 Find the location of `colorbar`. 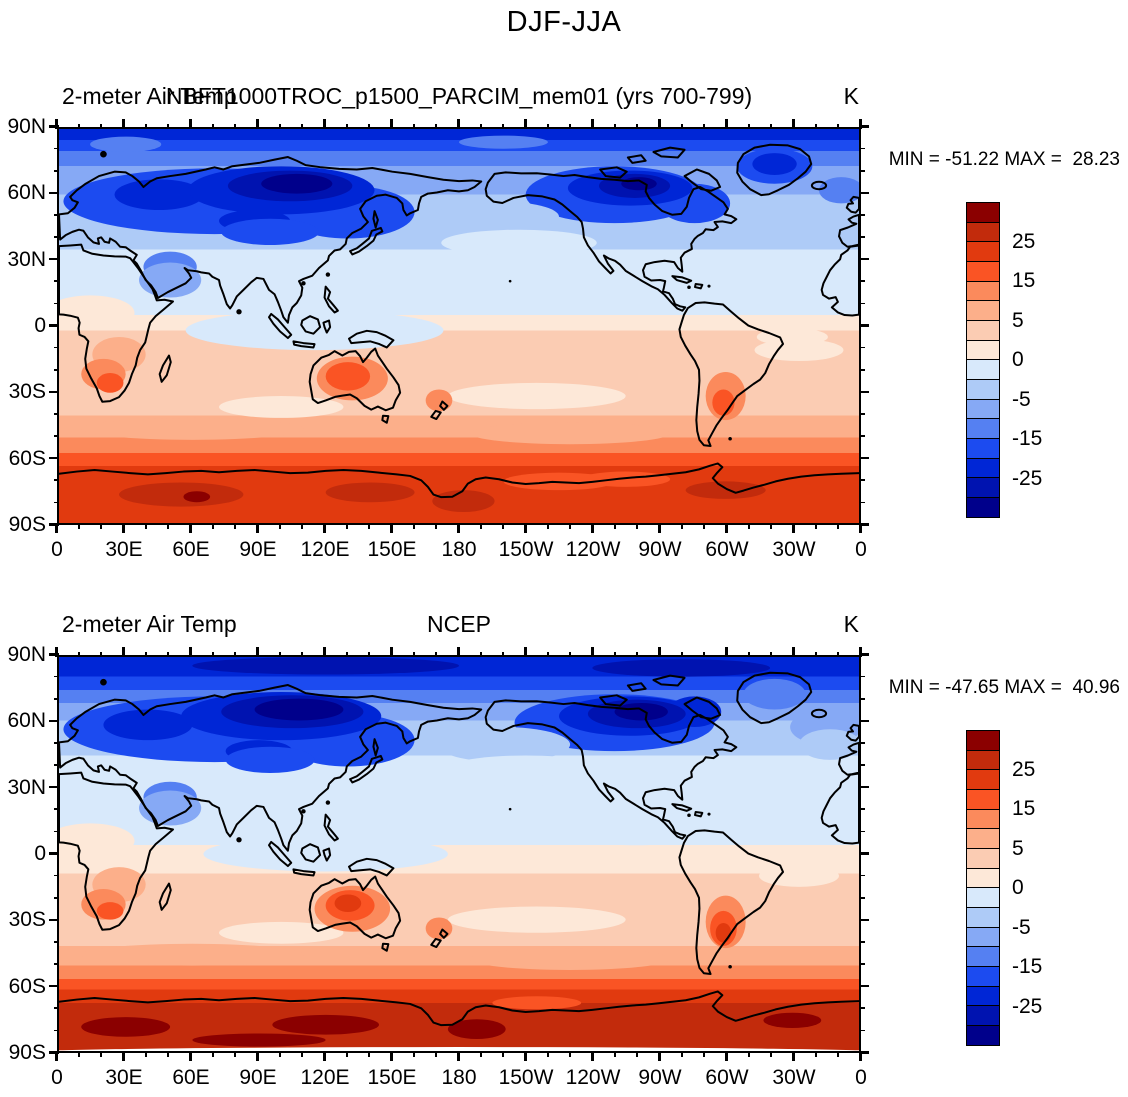

colorbar is located at coordinates (983, 888).